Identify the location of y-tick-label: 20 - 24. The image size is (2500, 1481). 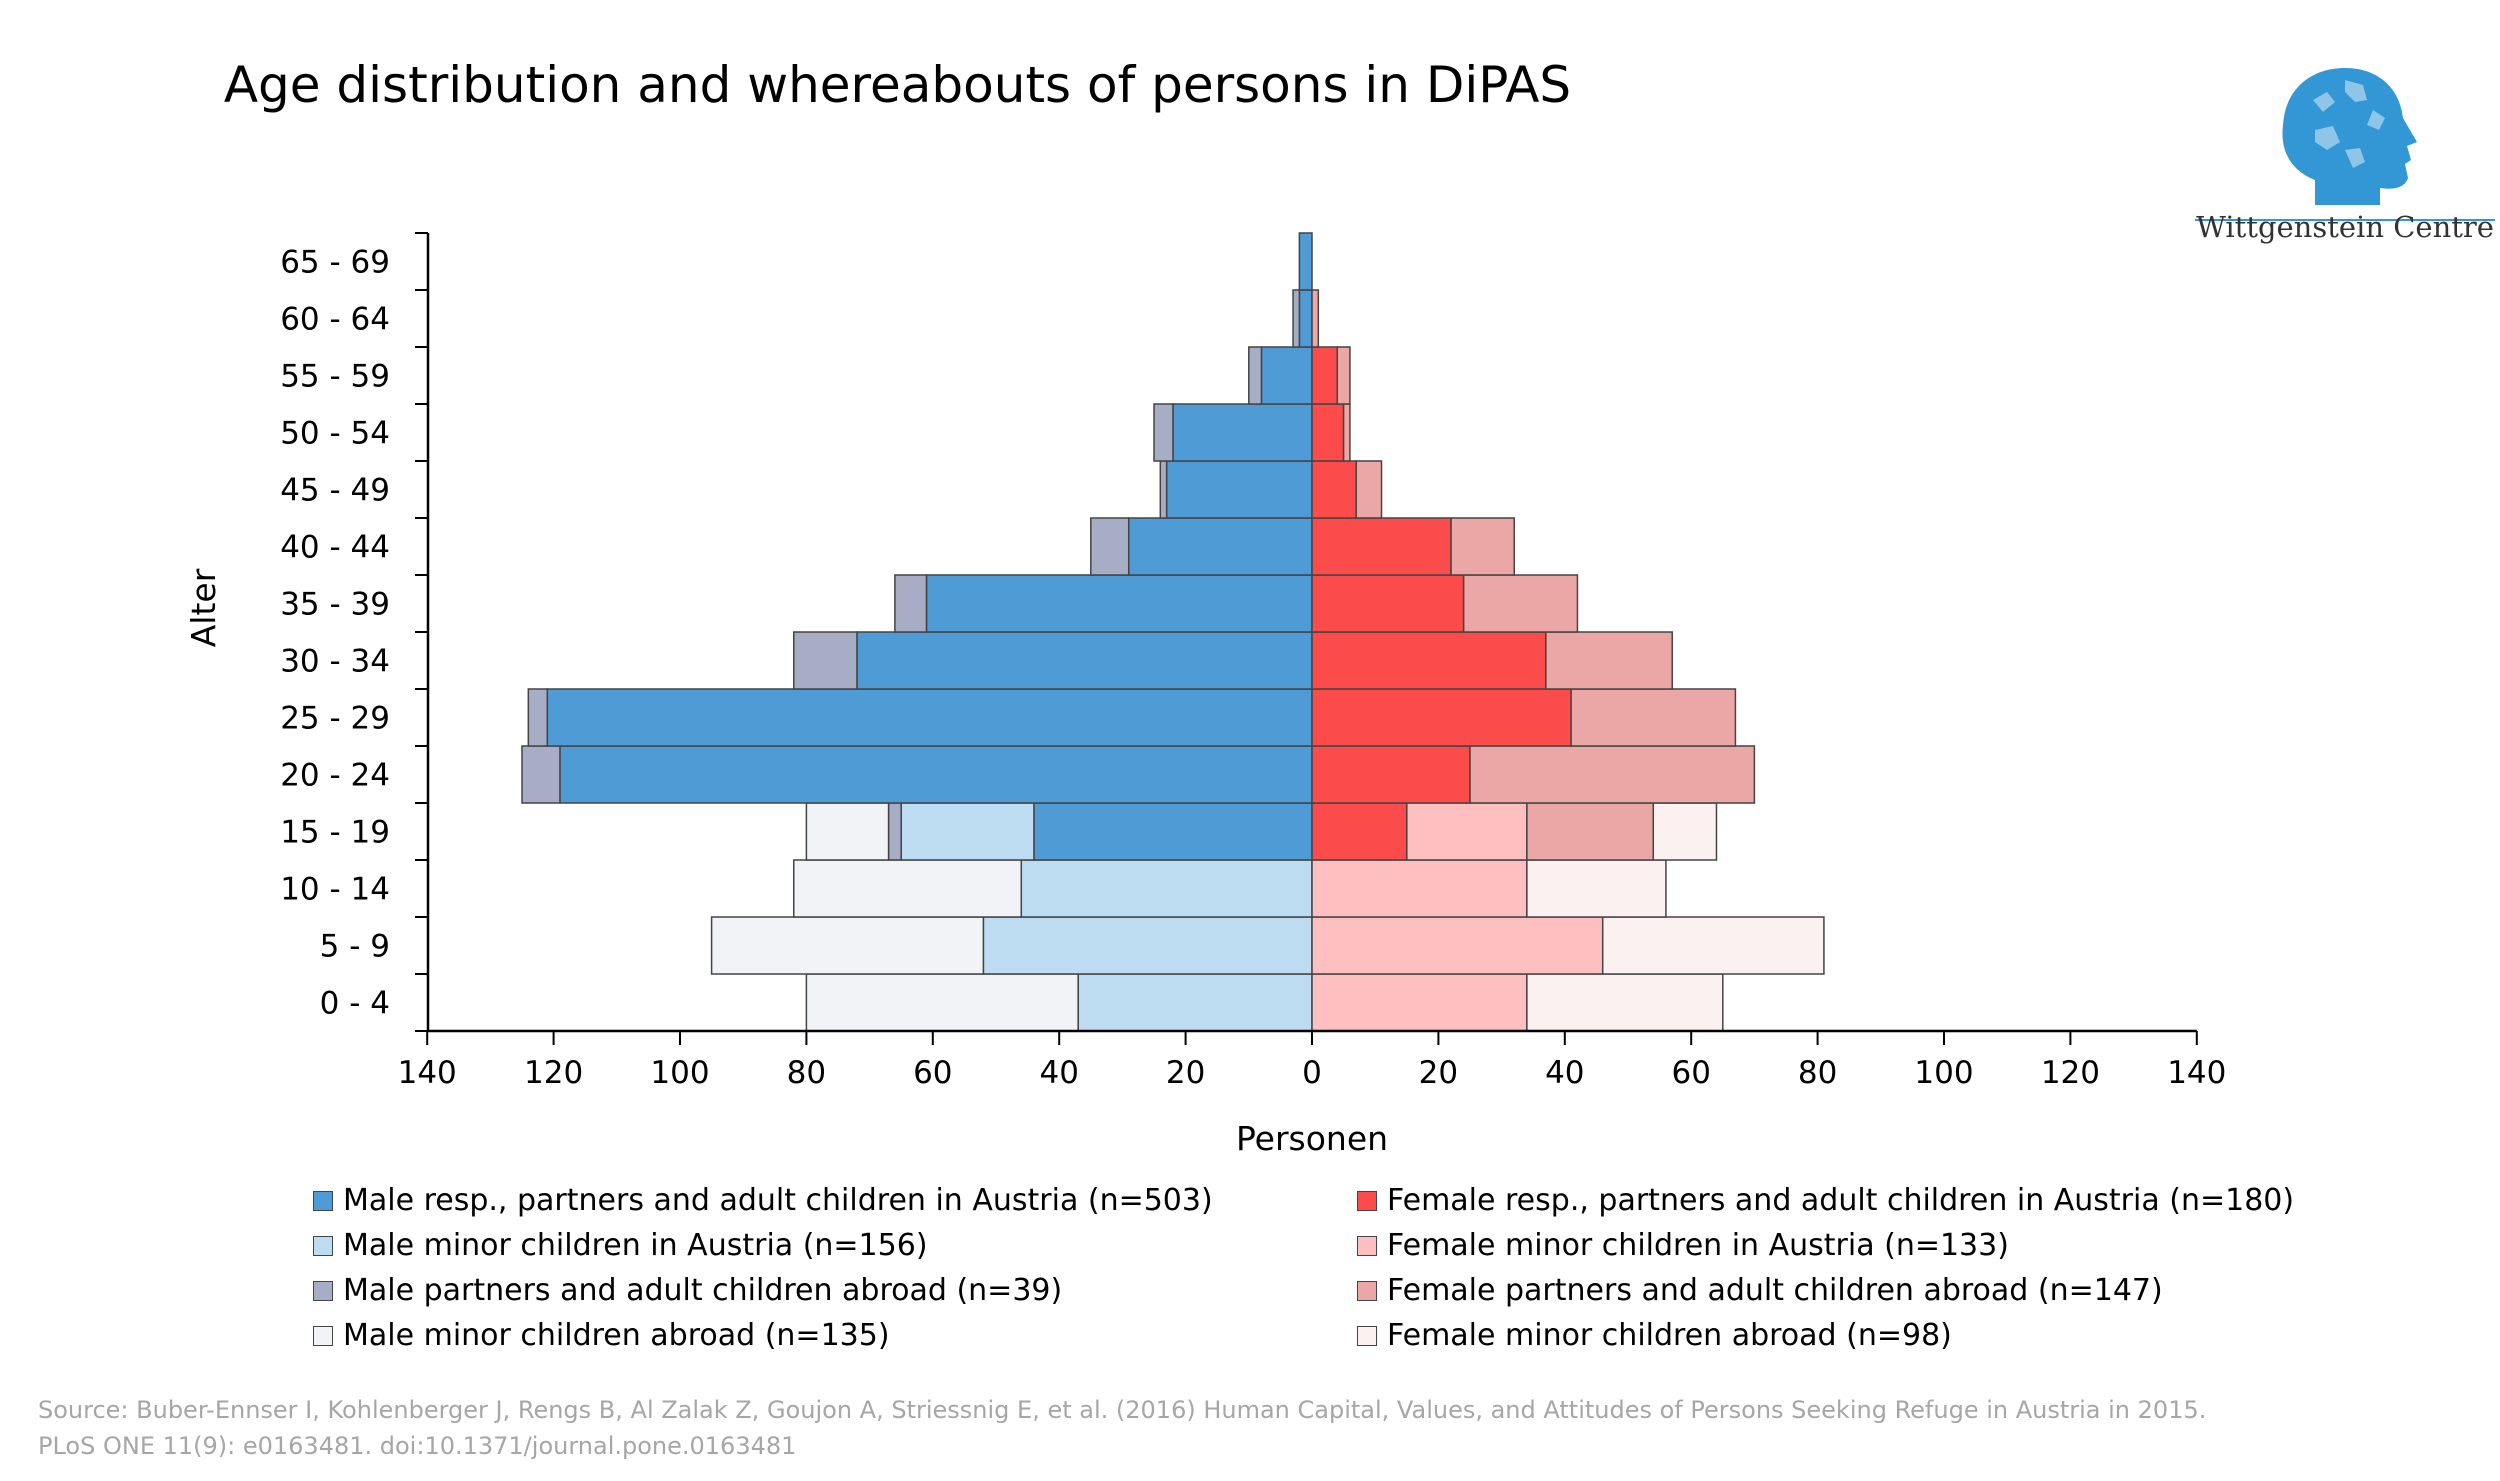
(335, 776).